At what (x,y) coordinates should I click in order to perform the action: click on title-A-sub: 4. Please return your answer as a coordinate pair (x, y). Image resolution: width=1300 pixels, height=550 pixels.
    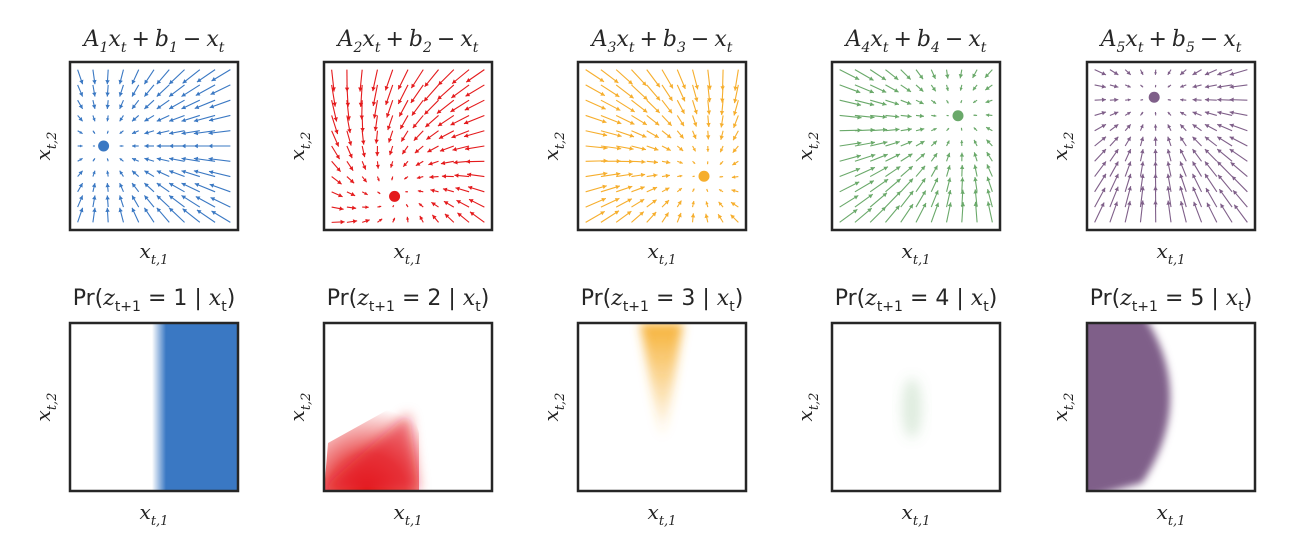
    Looking at the image, I should click on (865, 48).